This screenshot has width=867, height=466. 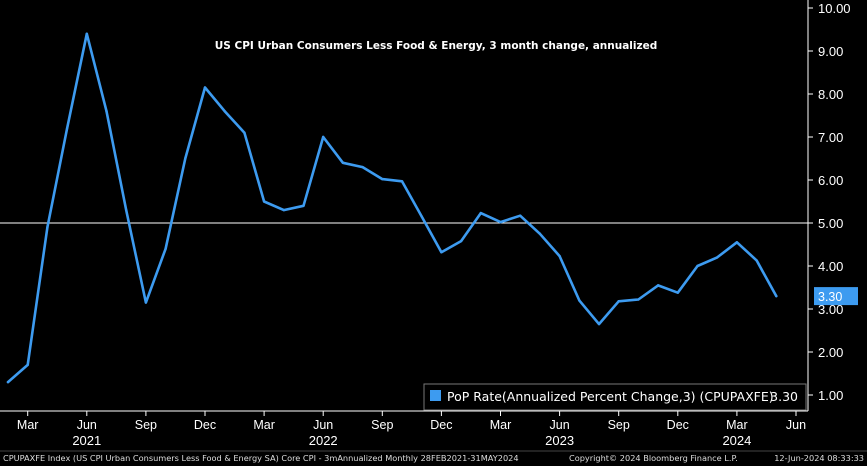 I want to click on legend-value: 3.30, so click(x=784, y=396).